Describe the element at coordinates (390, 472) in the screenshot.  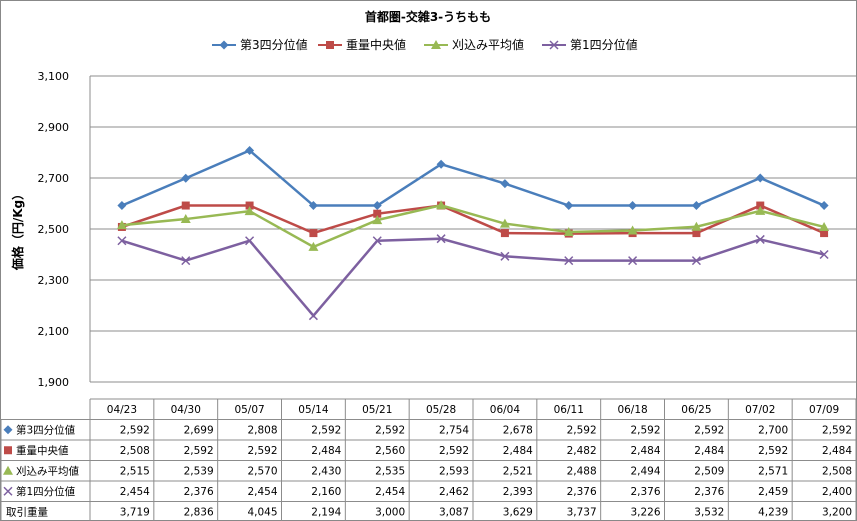
I see `table-cell: 2,535` at that location.